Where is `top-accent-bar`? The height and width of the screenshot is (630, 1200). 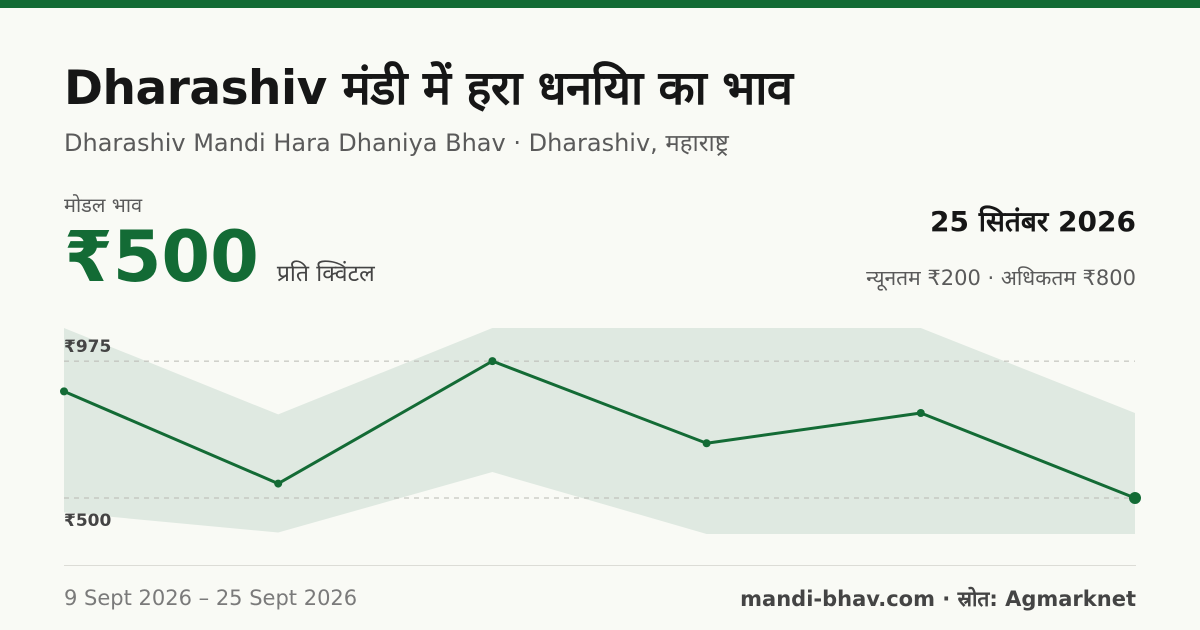
top-accent-bar is located at coordinates (600, 4).